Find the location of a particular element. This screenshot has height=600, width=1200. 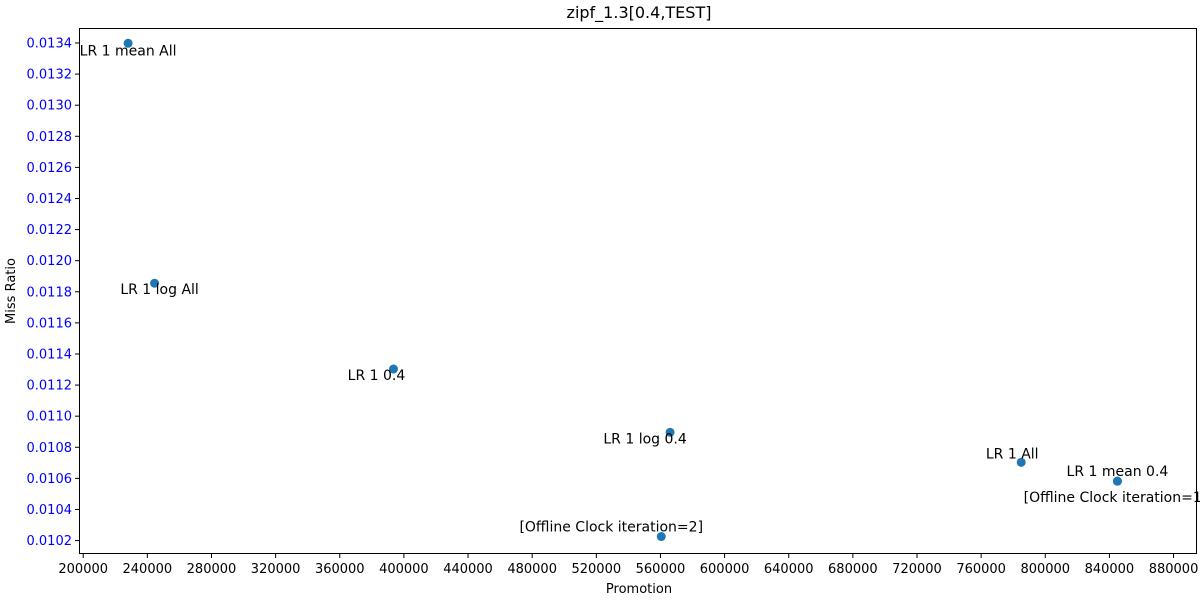

y-tick-label: 0.0122 is located at coordinates (50, 230).